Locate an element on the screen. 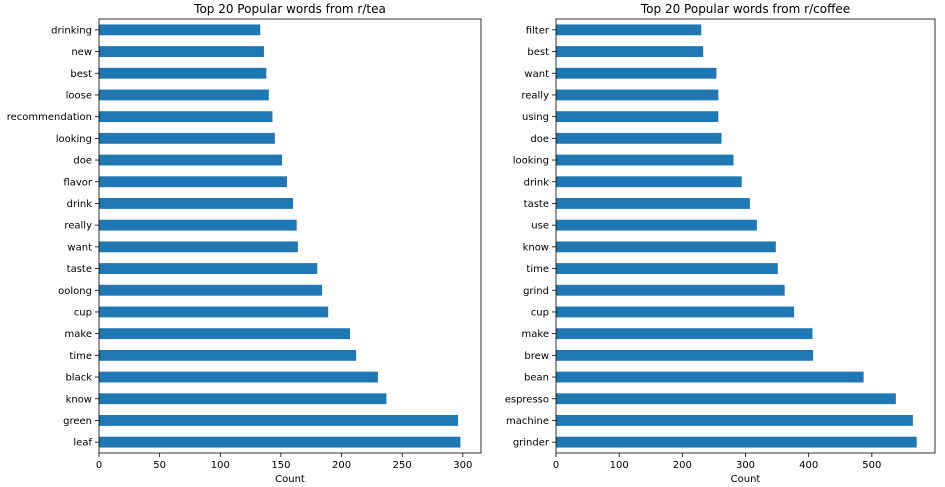  tea-x-tick-label: 250 is located at coordinates (402, 465).